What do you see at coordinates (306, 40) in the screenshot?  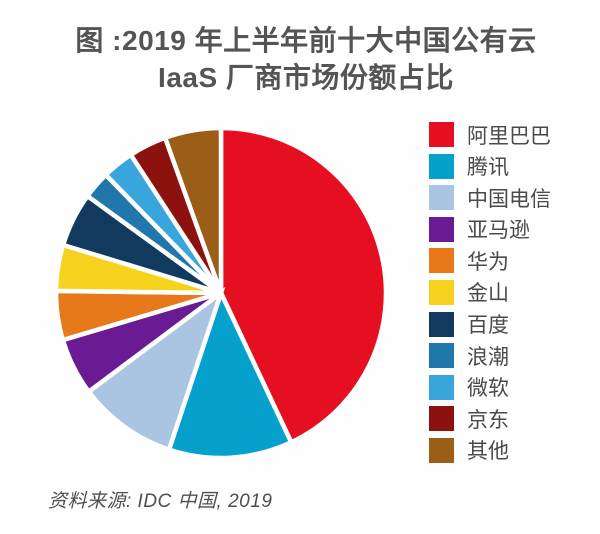 I see `figure-title-line-1: 图 :2019 年上半年前十大中国公有云` at bounding box center [306, 40].